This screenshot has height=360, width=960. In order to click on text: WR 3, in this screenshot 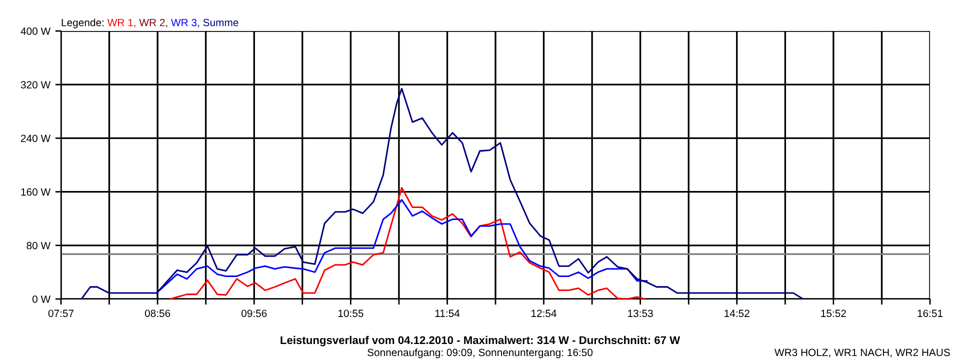, I will do `click(185, 23)`.